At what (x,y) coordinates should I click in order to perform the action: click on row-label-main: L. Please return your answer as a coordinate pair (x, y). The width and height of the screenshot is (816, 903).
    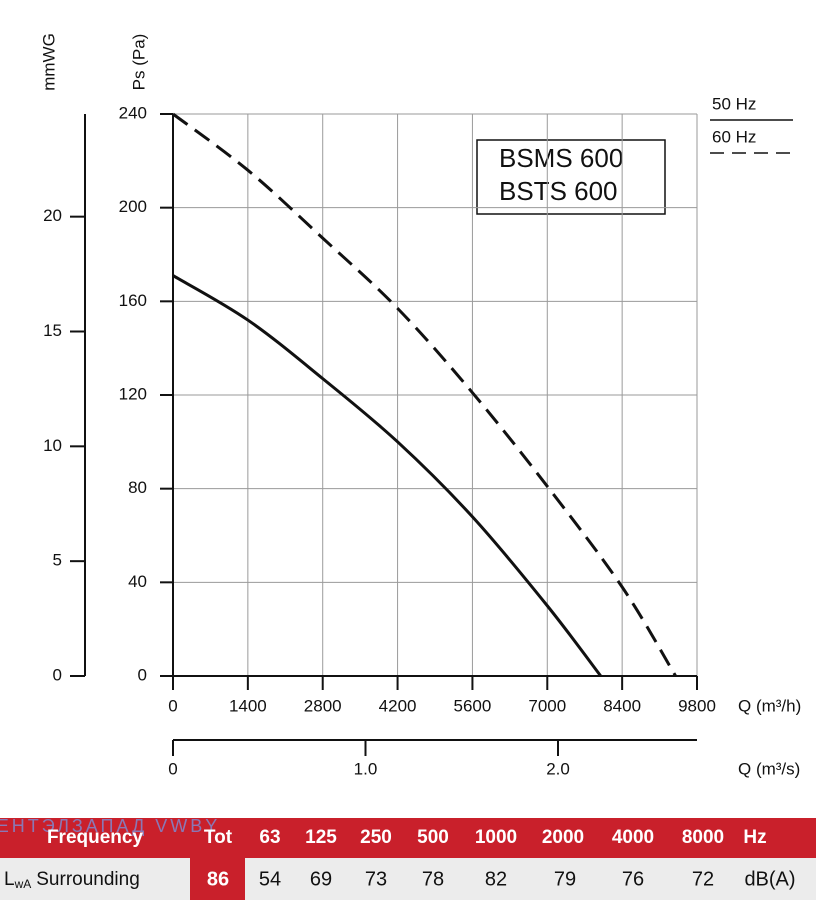
    Looking at the image, I should click on (9, 879).